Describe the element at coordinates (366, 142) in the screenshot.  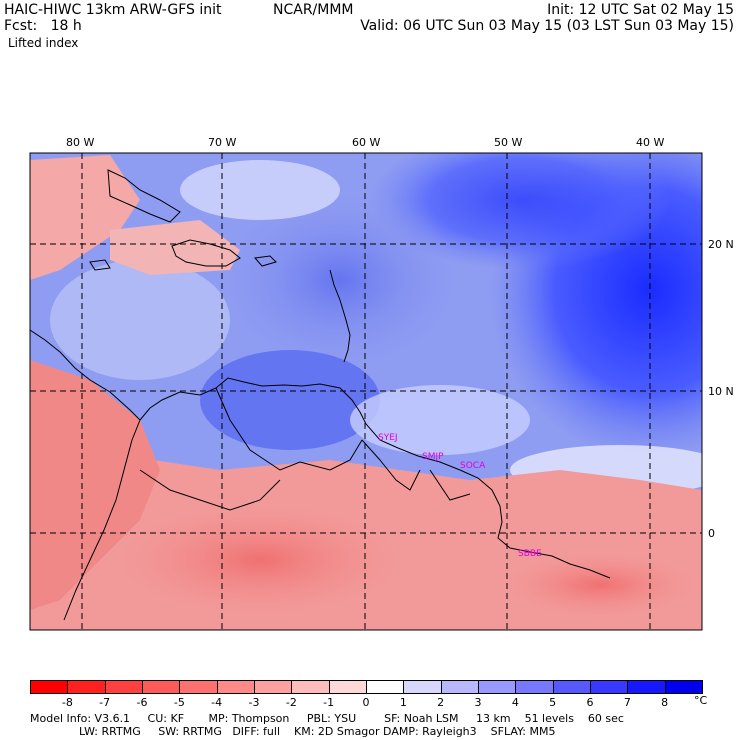
I see `lon-label: 60 W` at that location.